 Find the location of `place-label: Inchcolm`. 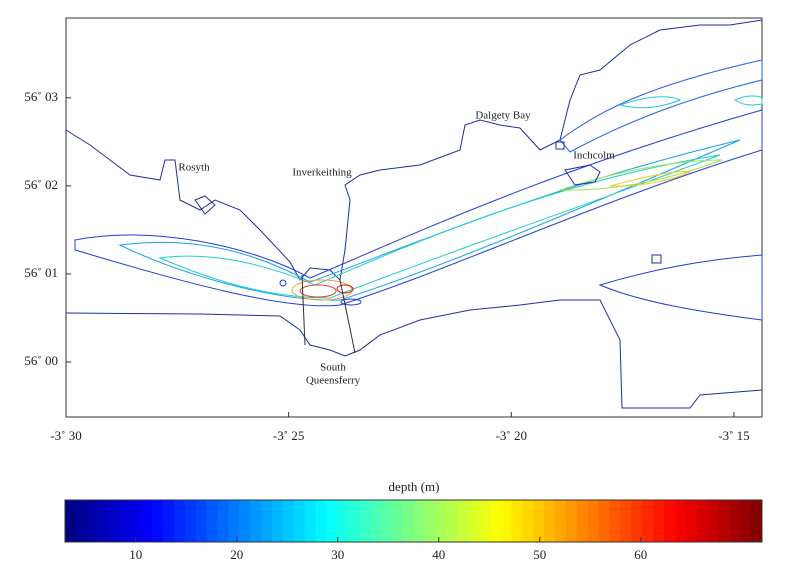

place-label: Inchcolm is located at coordinates (594, 156).